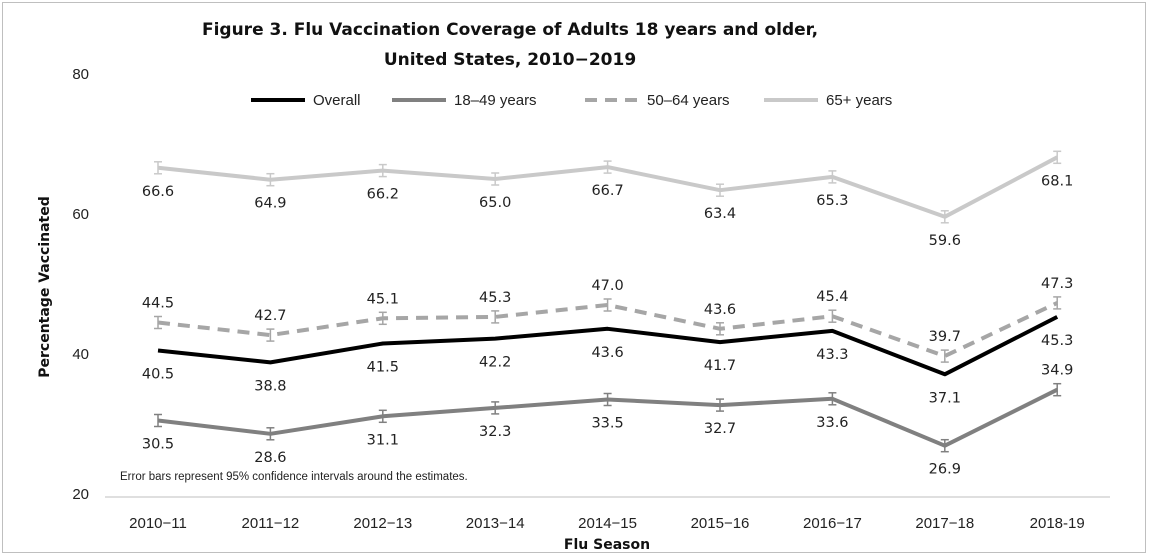  What do you see at coordinates (859, 100) in the screenshot?
I see `legend-label-65-years: 65+ years` at bounding box center [859, 100].